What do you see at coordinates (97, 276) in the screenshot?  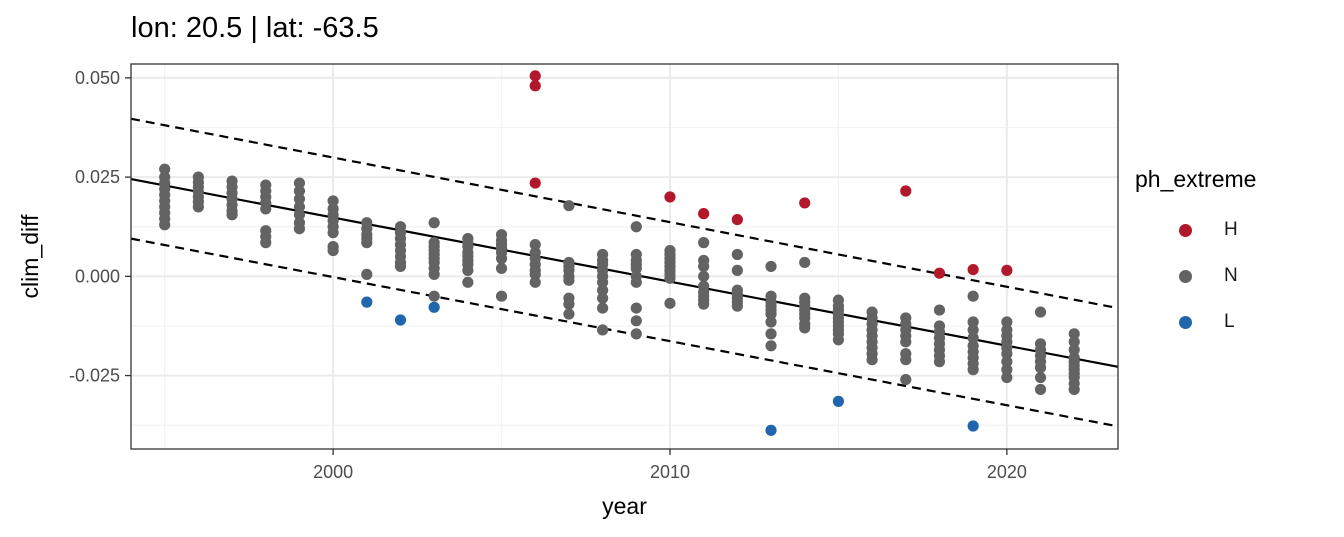 I see `y-tick-label: 0.000` at bounding box center [97, 276].